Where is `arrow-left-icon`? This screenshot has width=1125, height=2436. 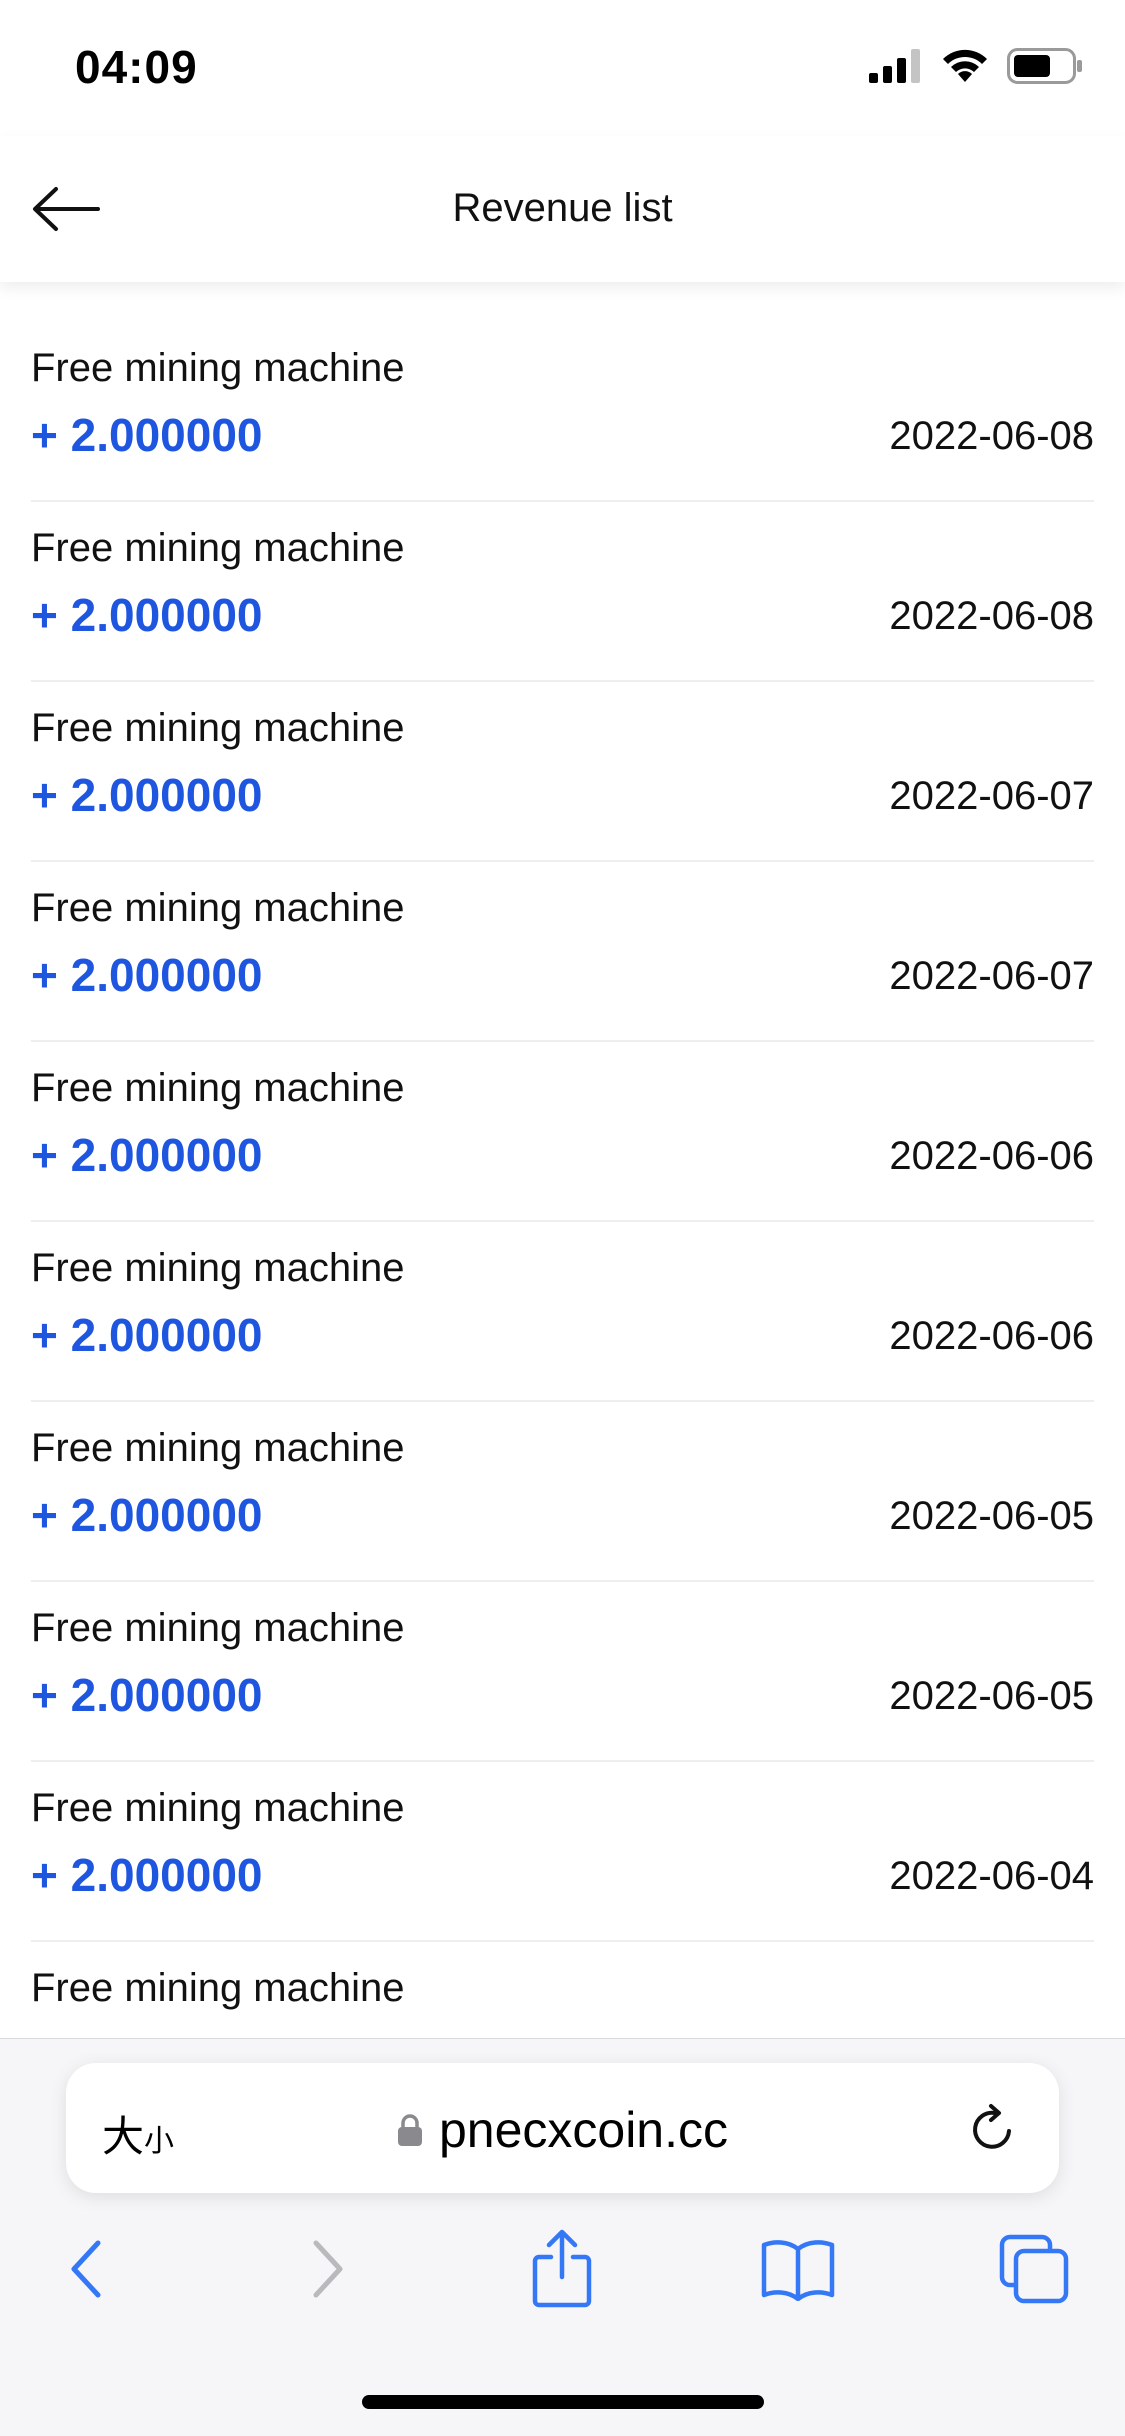
arrow-left-icon is located at coordinates (66, 209).